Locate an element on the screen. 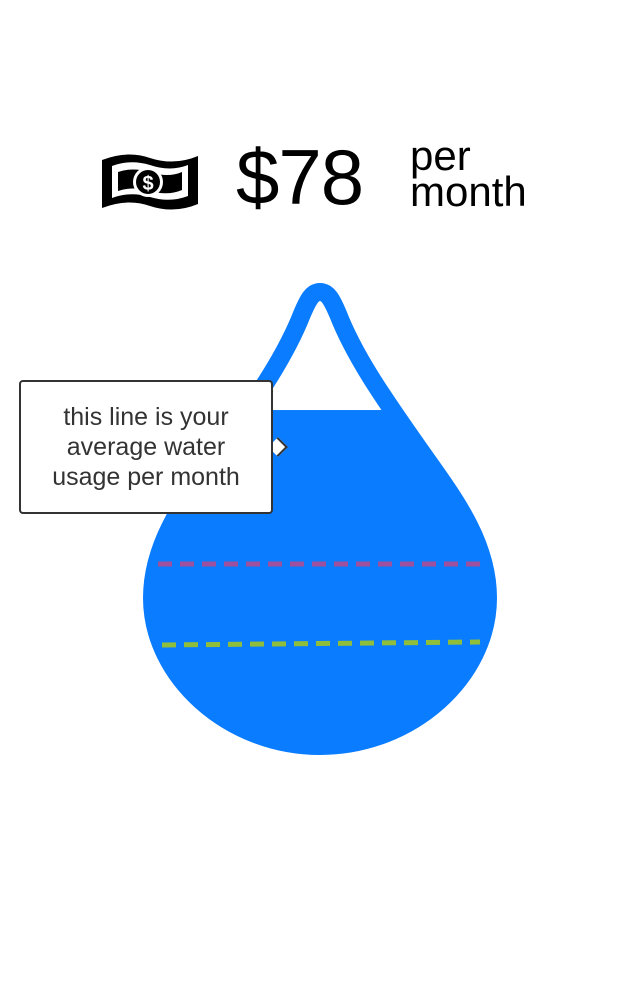  cost-unit: per month is located at coordinates (468, 173).